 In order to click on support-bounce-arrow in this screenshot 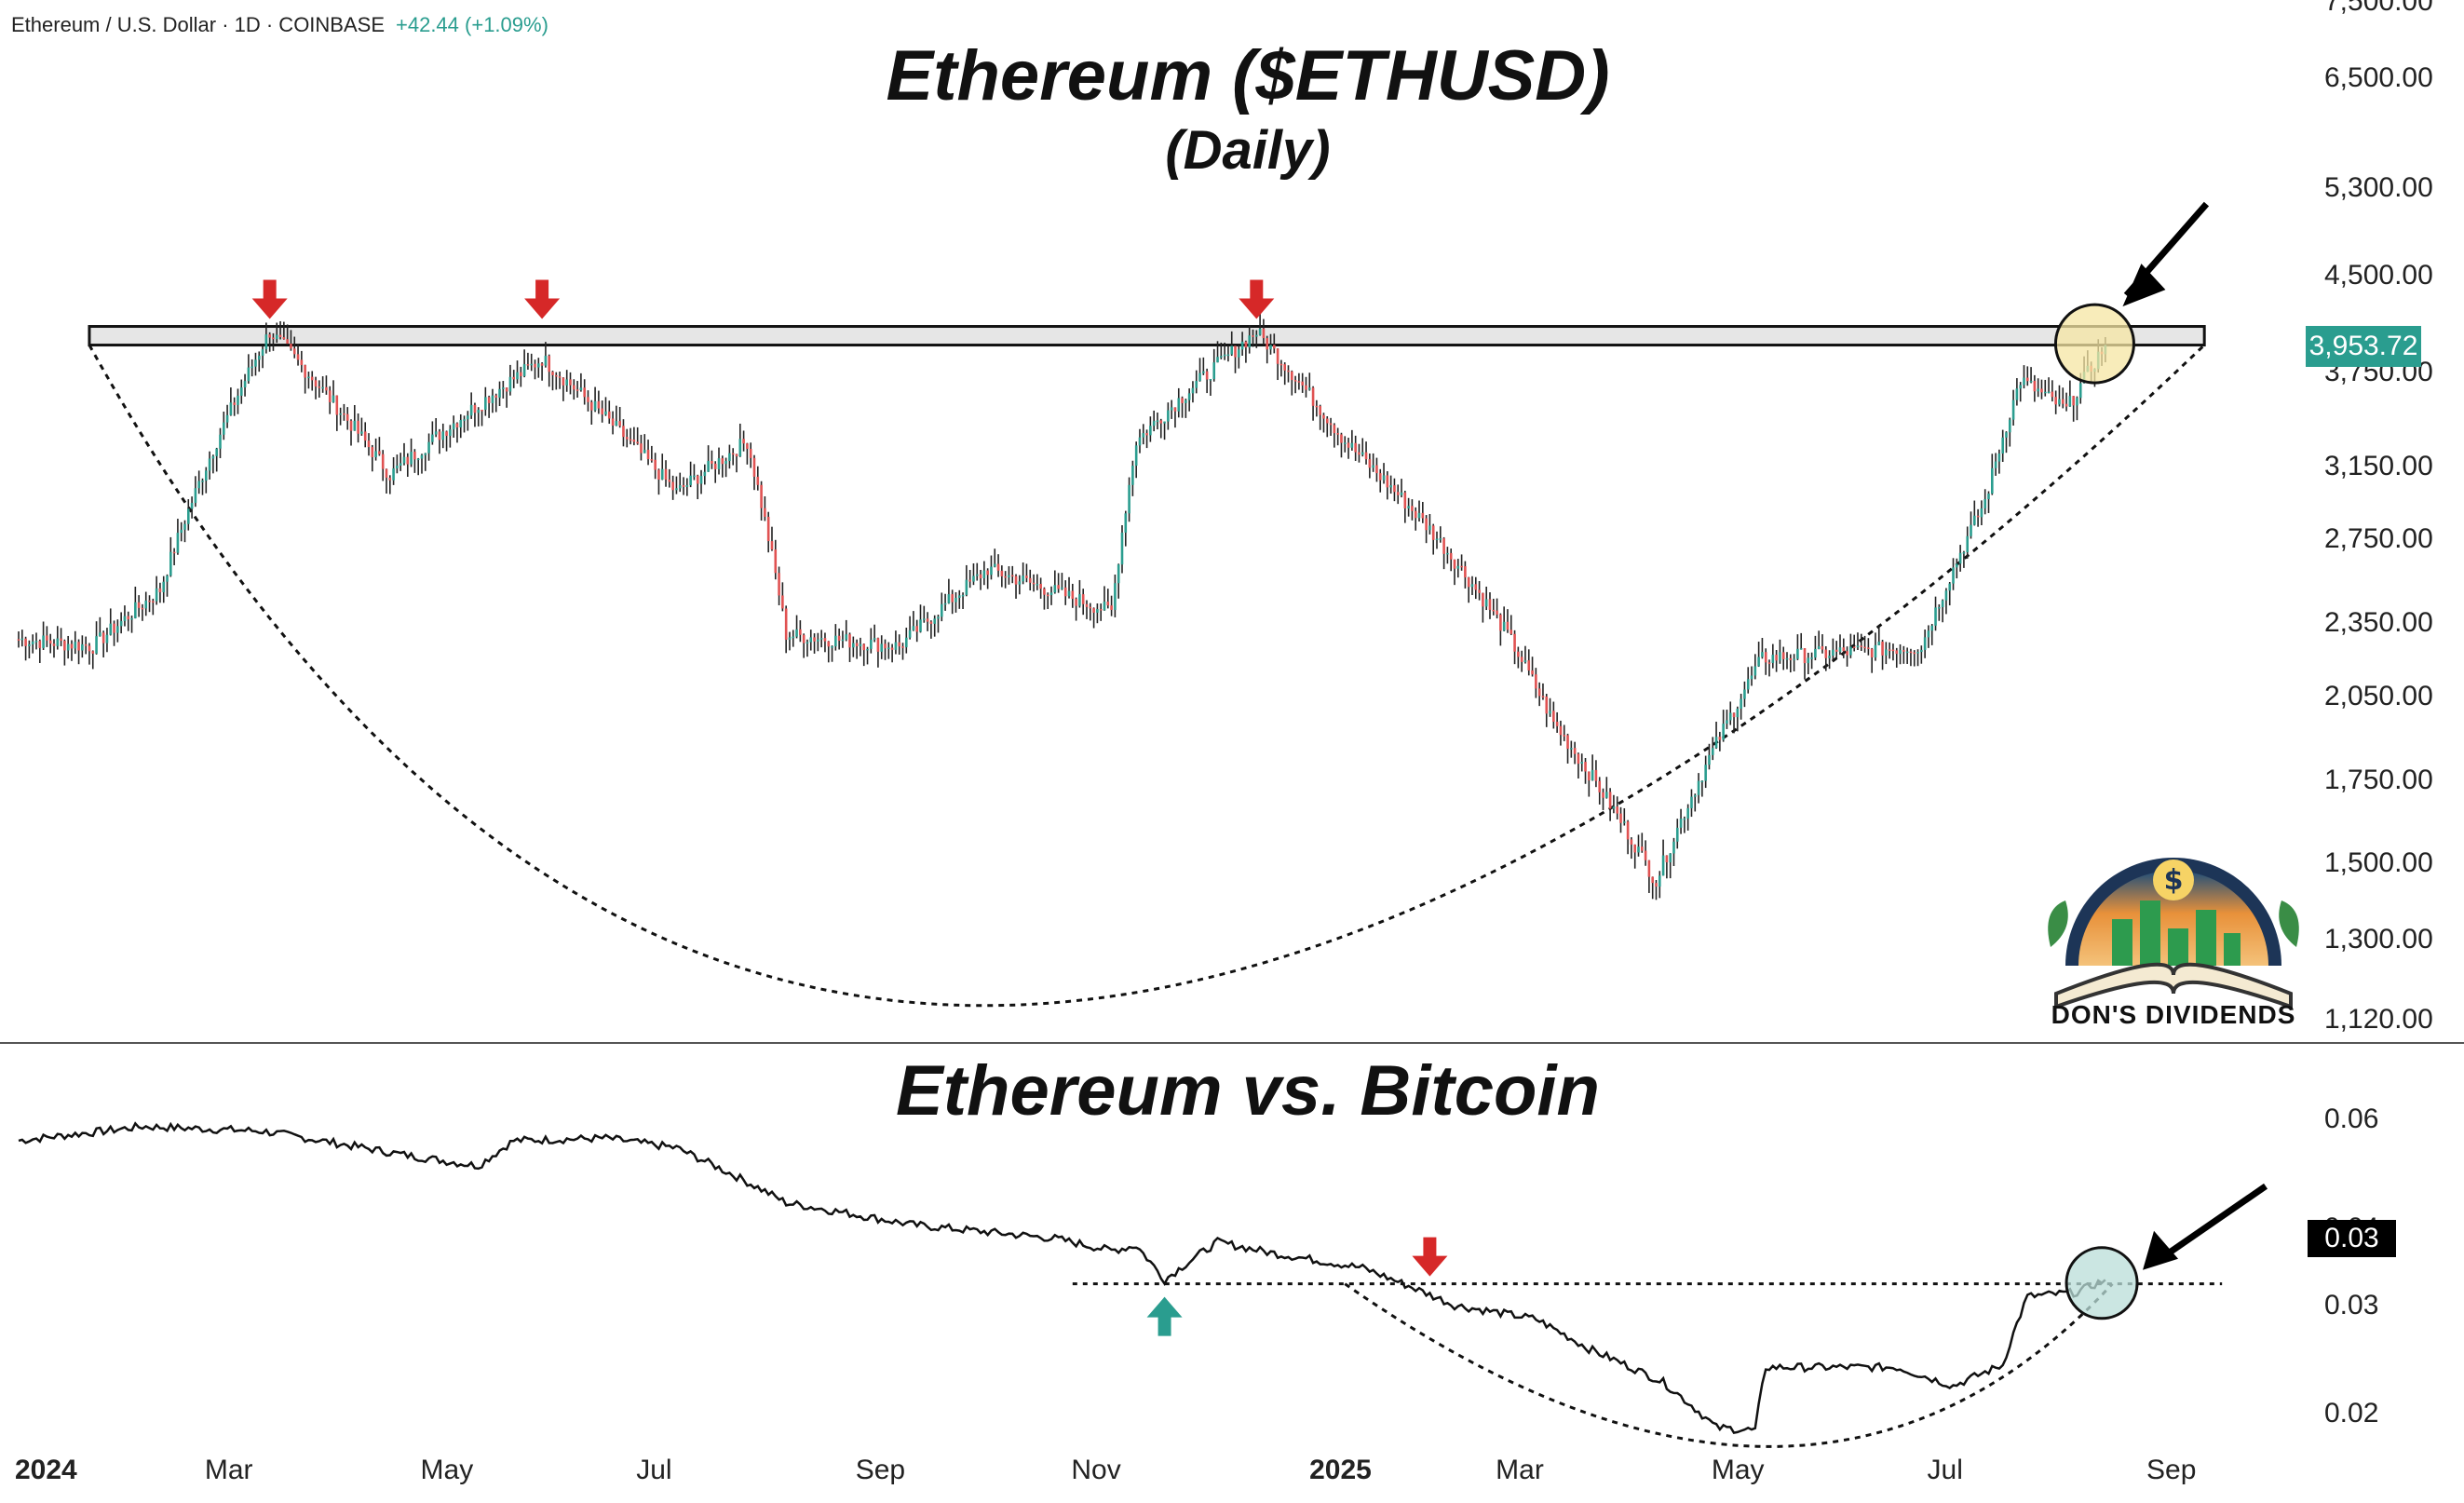, I will do `click(1164, 1316)`.